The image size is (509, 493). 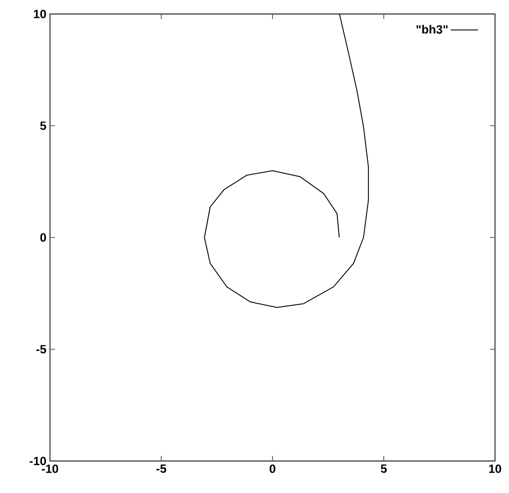 I want to click on y-tick-label: -10, so click(x=38, y=461).